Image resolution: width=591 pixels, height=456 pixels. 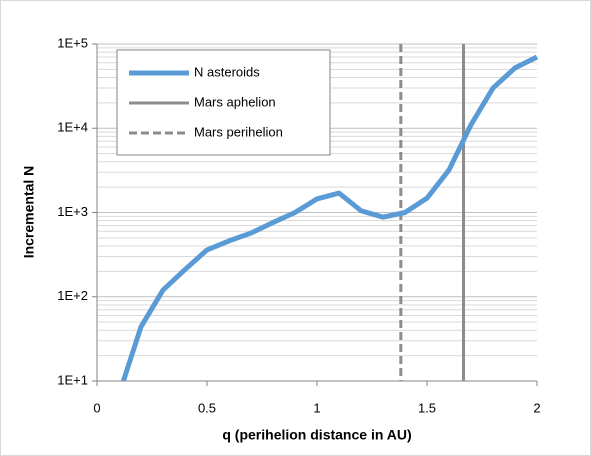 I want to click on legend-label: Mars aphelion, so click(x=235, y=101).